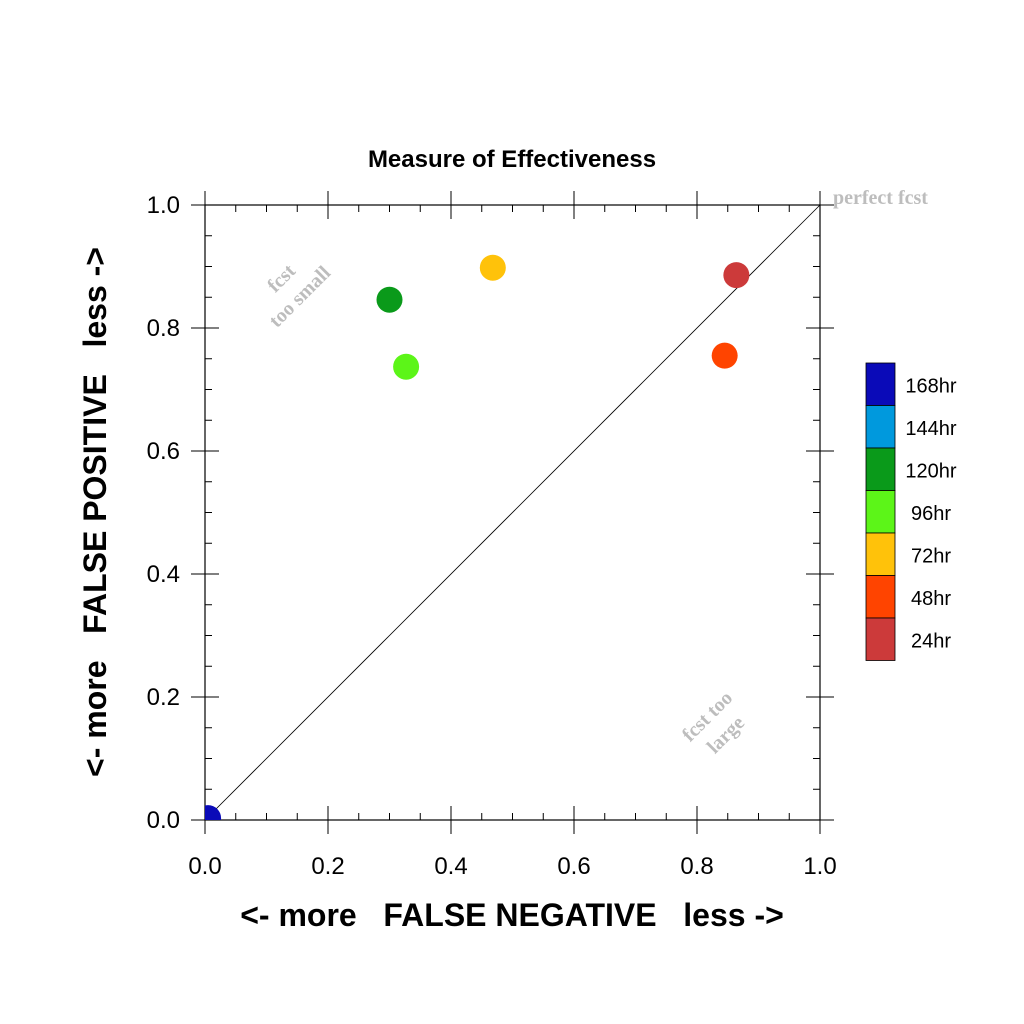  I want to click on point-48hr, so click(724, 355).